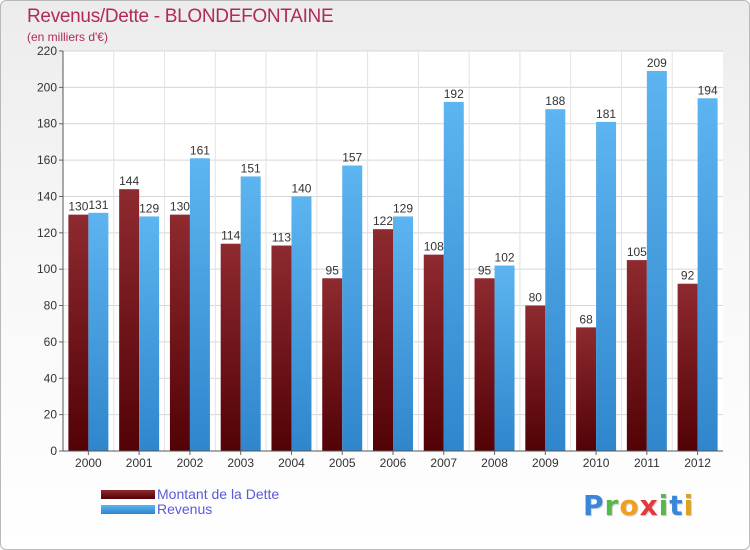 The width and height of the screenshot is (750, 550). Describe the element at coordinates (657, 63) in the screenshot. I see `data-label-revenue: 209` at that location.